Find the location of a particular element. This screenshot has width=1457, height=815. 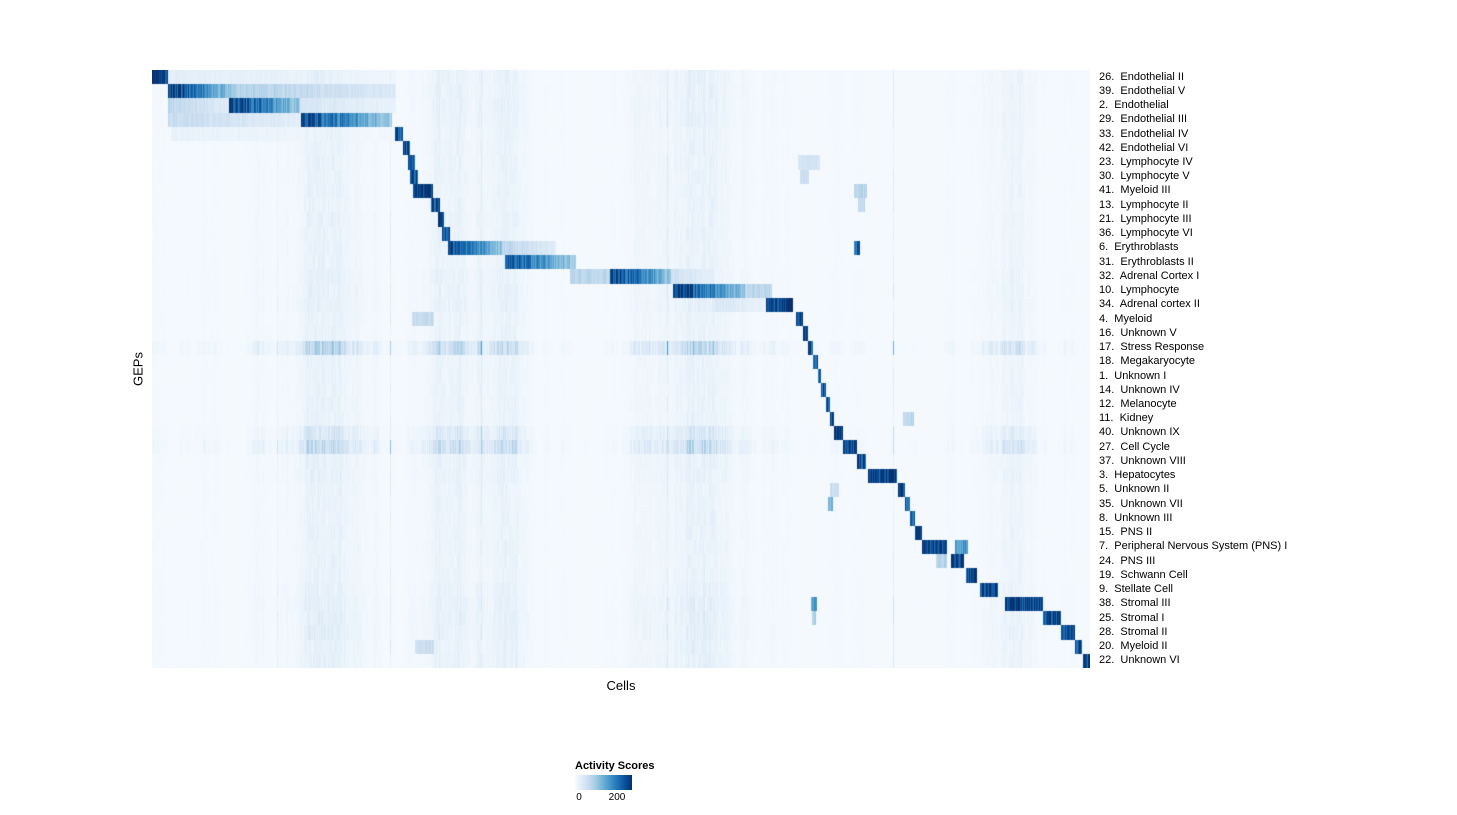

row-label: 37. Unknown VIII is located at coordinates (1142, 460).